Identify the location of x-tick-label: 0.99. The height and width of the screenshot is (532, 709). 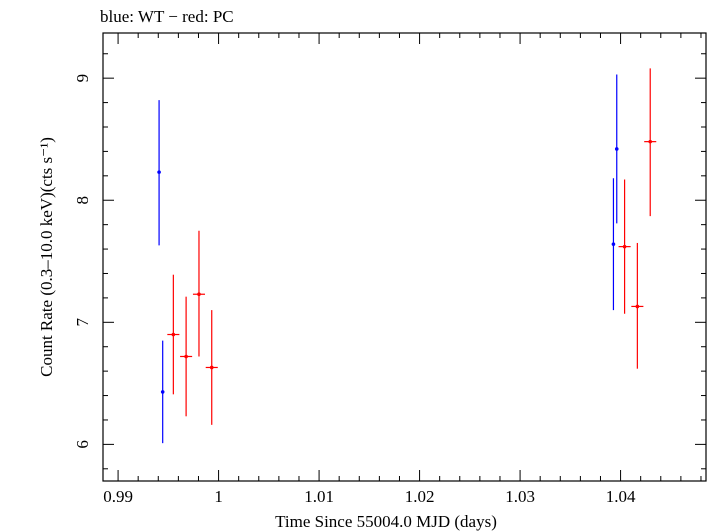
(118, 496).